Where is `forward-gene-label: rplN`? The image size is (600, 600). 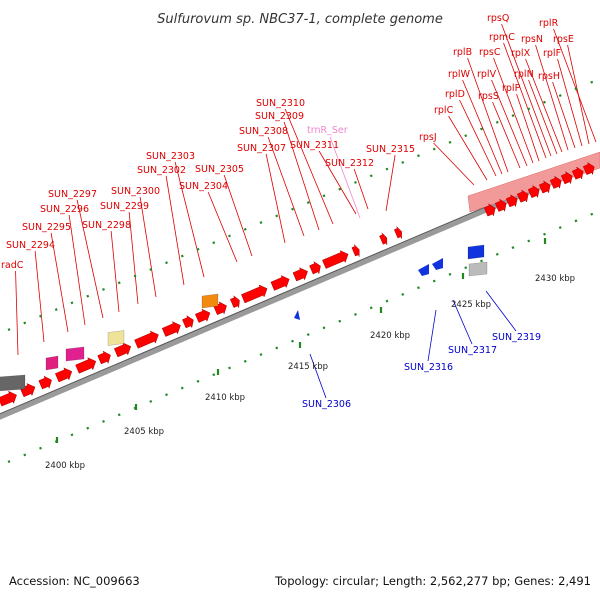 forward-gene-label: rplN is located at coordinates (524, 74).